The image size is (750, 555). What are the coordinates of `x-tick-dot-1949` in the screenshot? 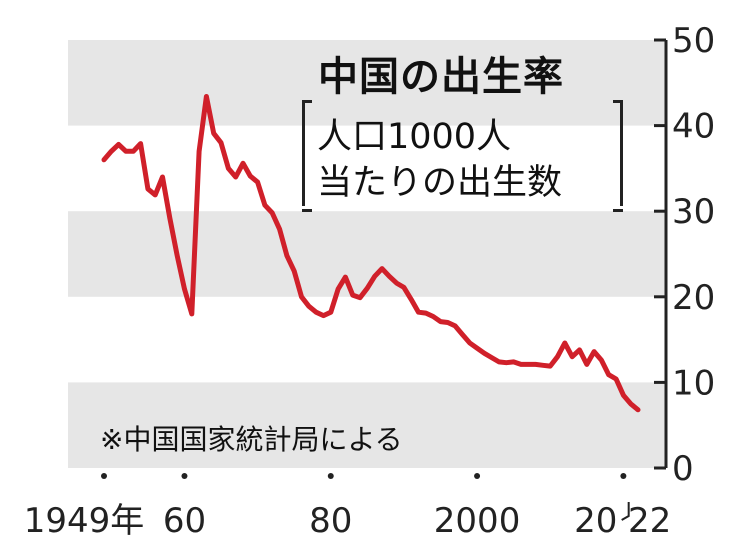 It's located at (104, 476).